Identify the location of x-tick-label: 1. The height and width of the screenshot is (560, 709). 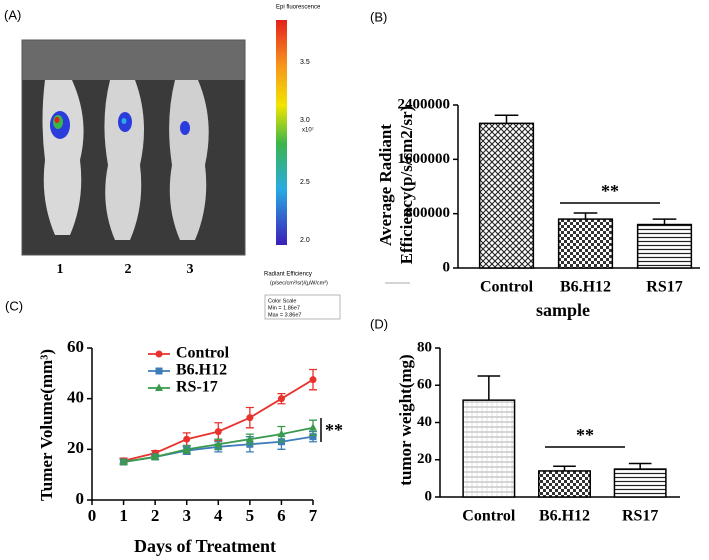
(123, 515).